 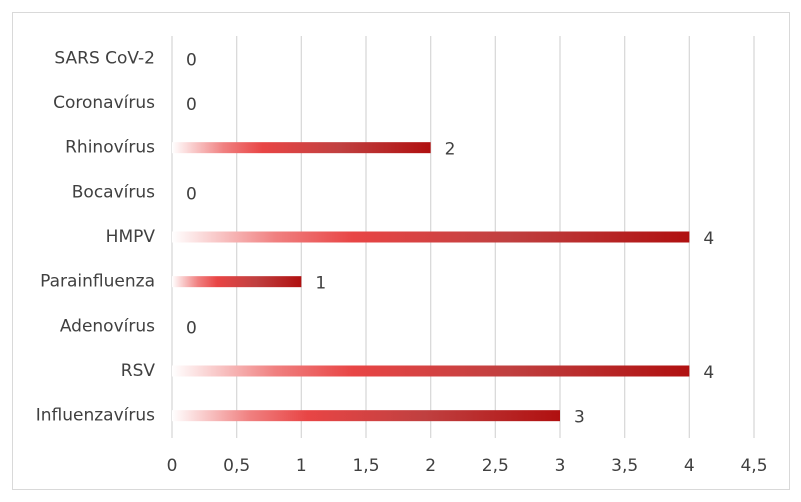 What do you see at coordinates (95, 416) in the screenshot?
I see `y-tick-label: Influenzavírus` at bounding box center [95, 416].